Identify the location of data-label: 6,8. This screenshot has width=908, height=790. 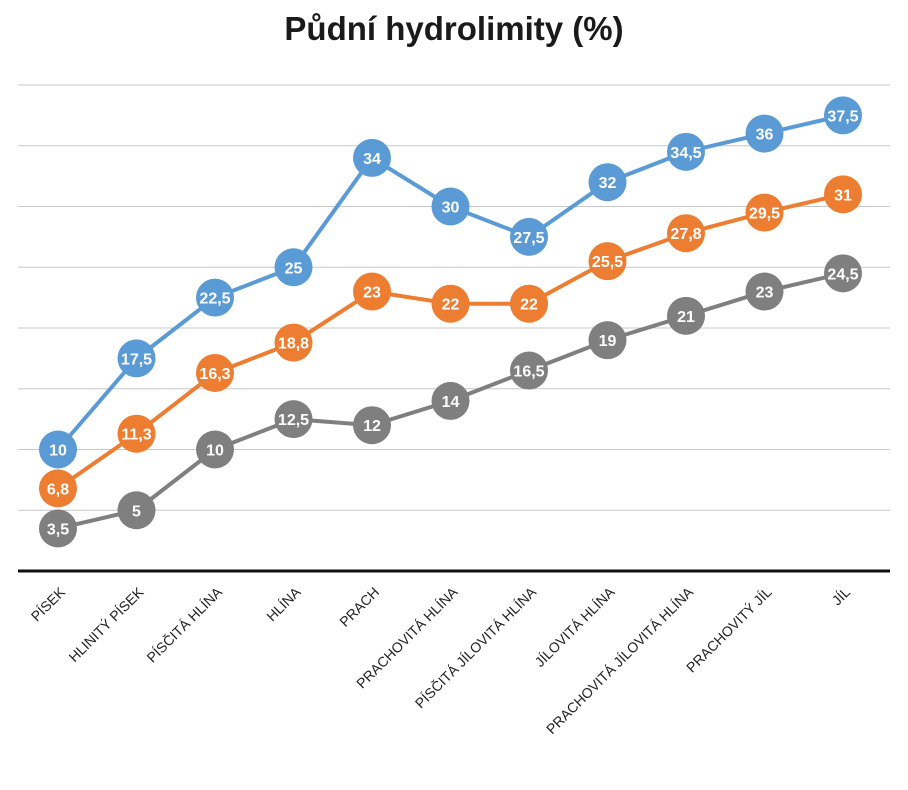
(58, 489).